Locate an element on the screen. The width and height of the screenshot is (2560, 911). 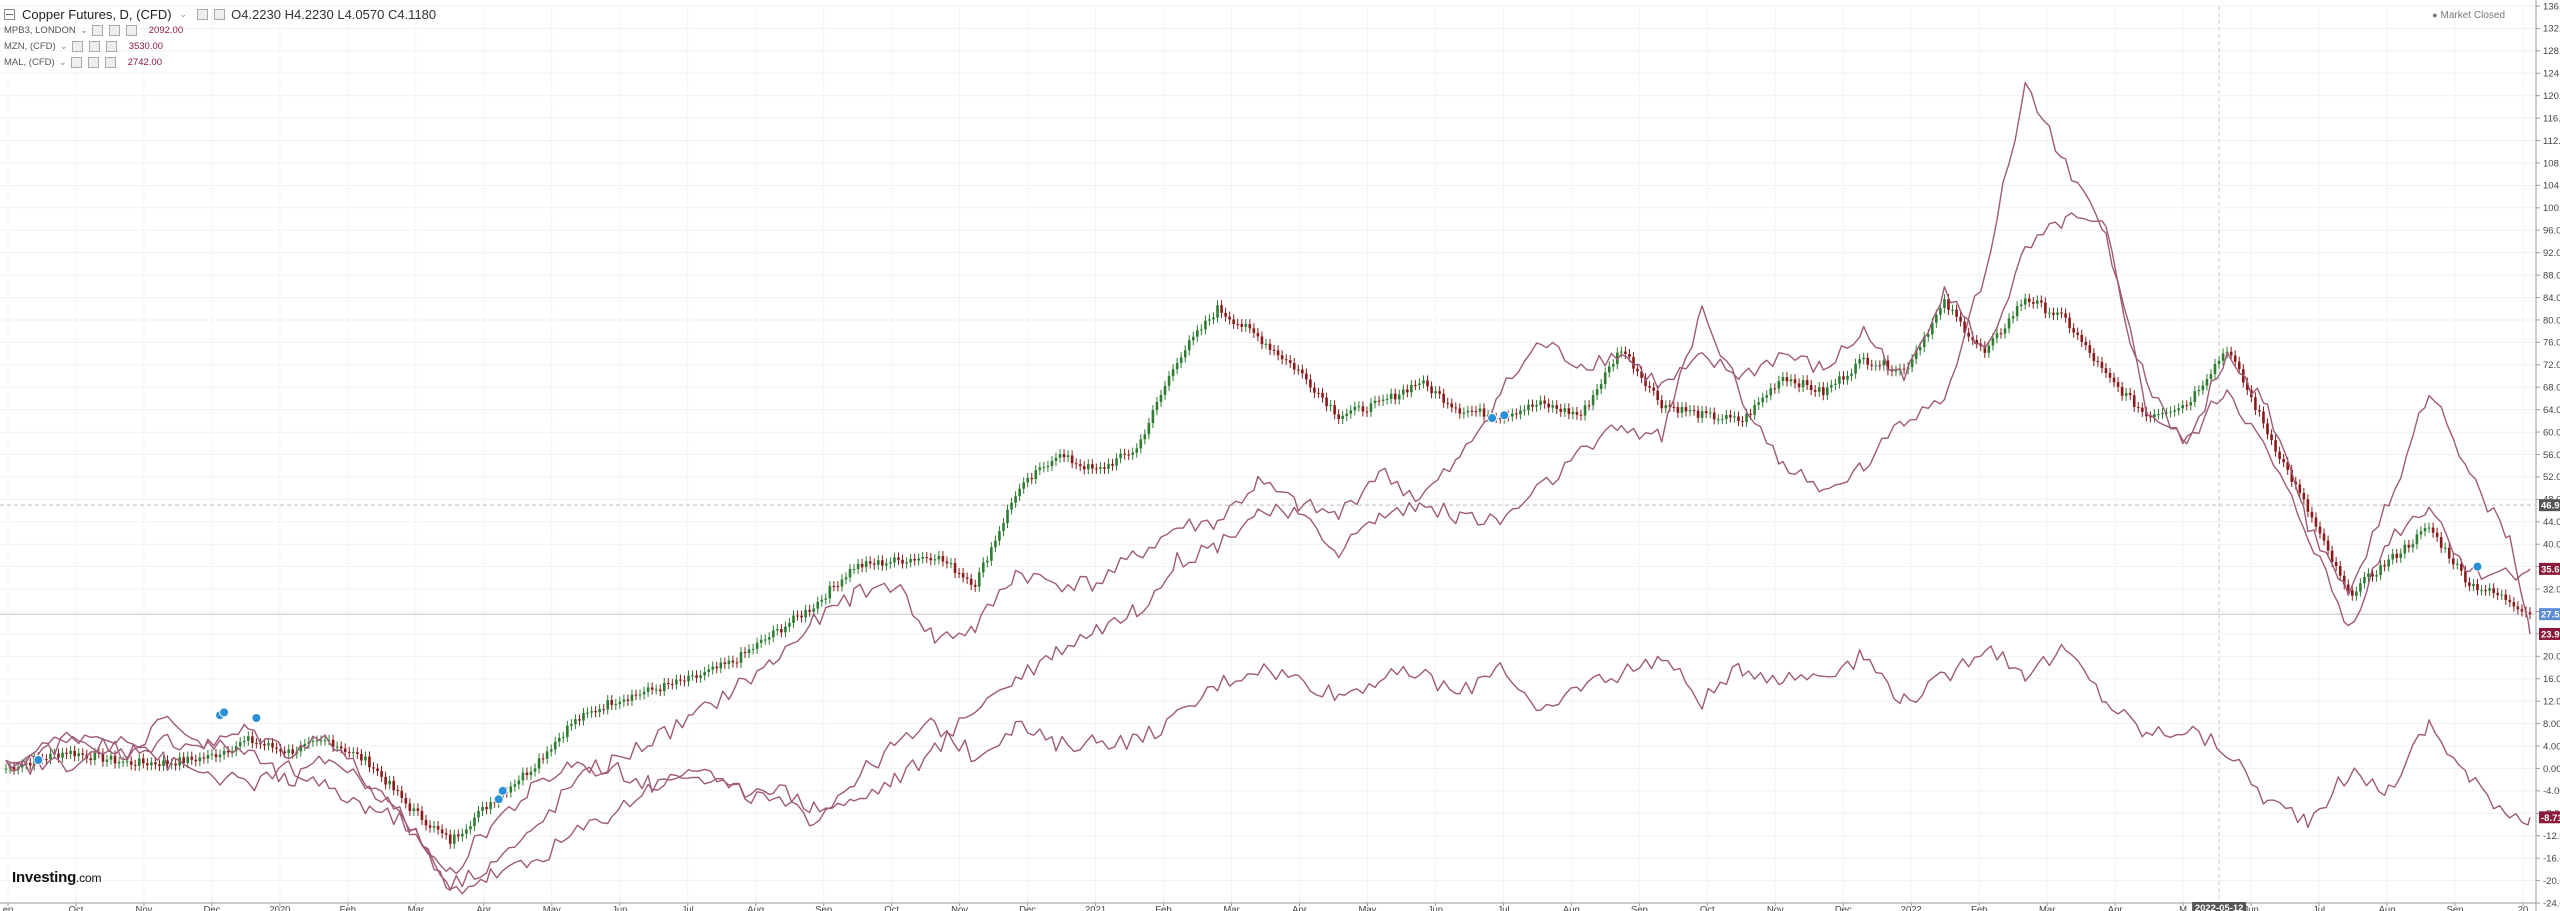
price-label: 23.99% is located at coordinates (2550, 634).